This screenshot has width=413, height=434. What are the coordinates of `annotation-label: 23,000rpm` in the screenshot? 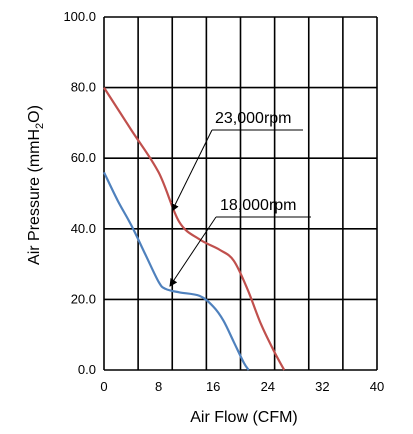 It's located at (253, 118).